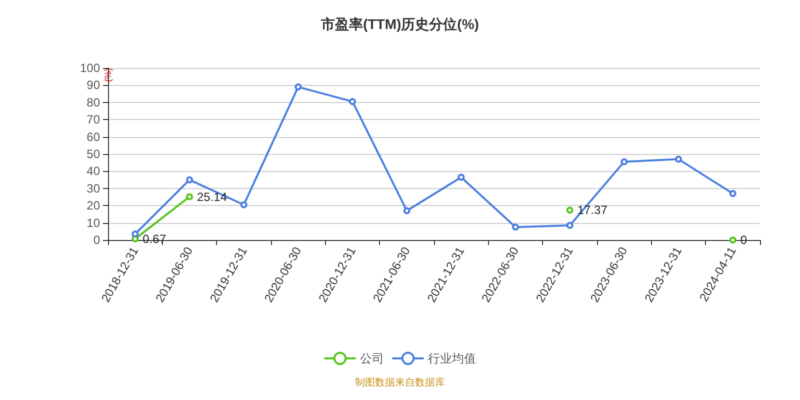 This screenshot has height=400, width=800. I want to click on chart-title: 市盈率(TTM)历史分位(%), so click(399, 24).